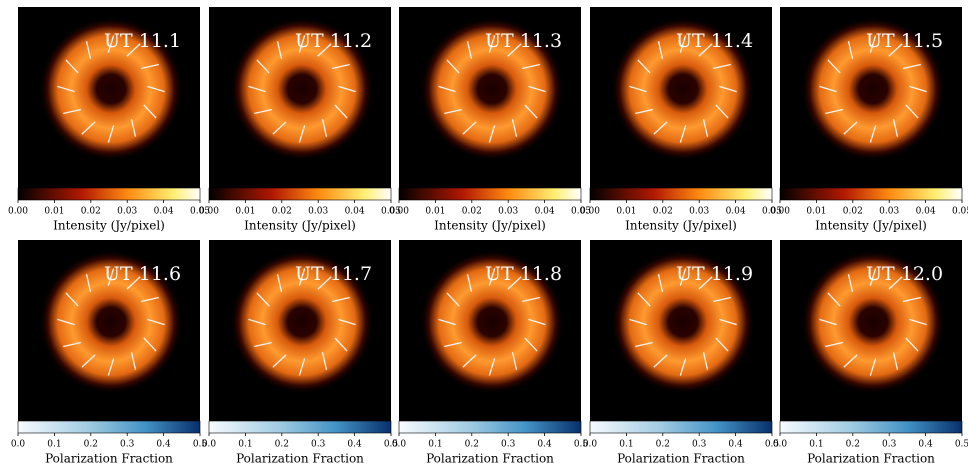 The height and width of the screenshot is (466, 968). I want to click on panel-title: UT 11.6, so click(142, 274).